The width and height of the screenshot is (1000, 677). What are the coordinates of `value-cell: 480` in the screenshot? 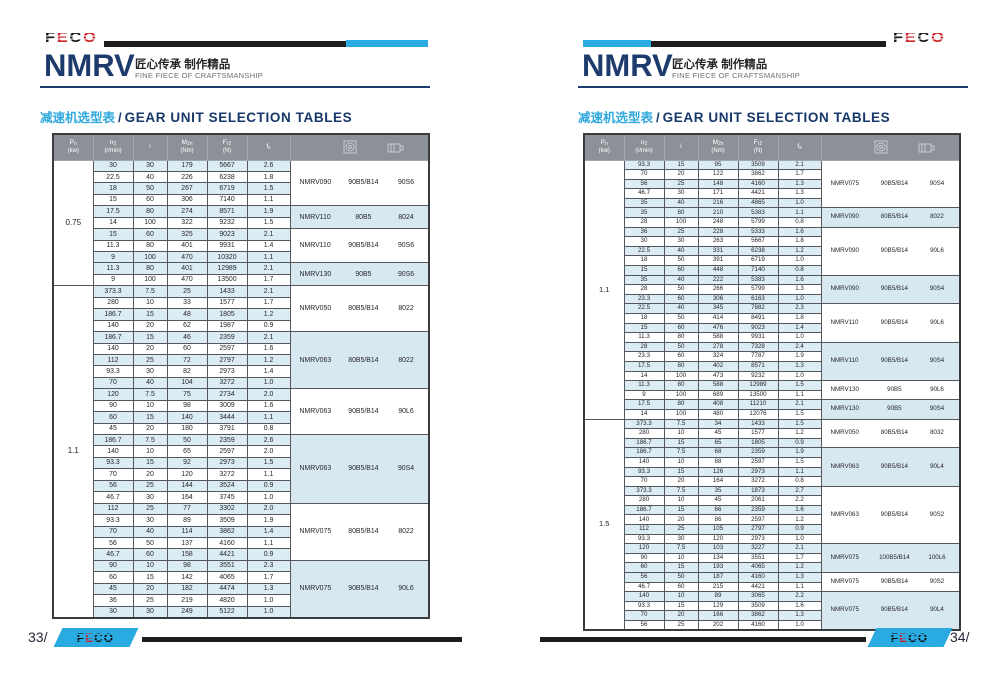 It's located at (718, 414).